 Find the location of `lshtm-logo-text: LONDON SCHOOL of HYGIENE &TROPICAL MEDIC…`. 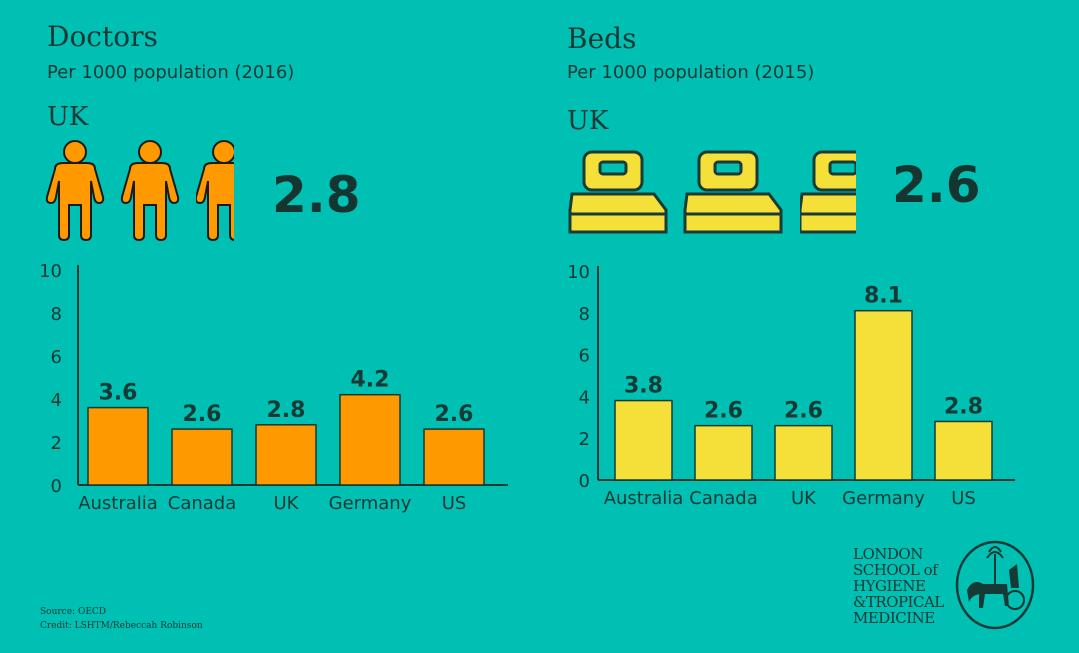

lshtm-logo-text: LONDON SCHOOL of HYGIENE &TROPICAL MEDIC… is located at coordinates (898, 586).